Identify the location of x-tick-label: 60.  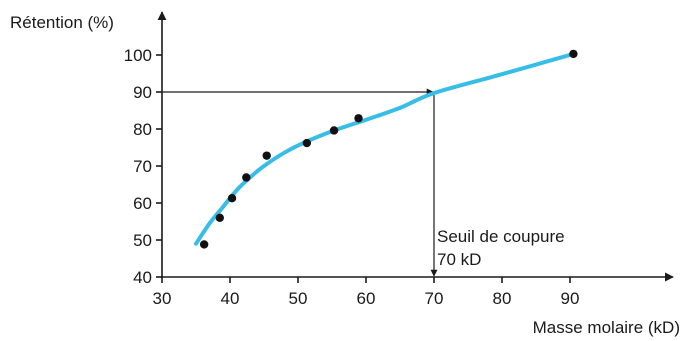
(366, 298).